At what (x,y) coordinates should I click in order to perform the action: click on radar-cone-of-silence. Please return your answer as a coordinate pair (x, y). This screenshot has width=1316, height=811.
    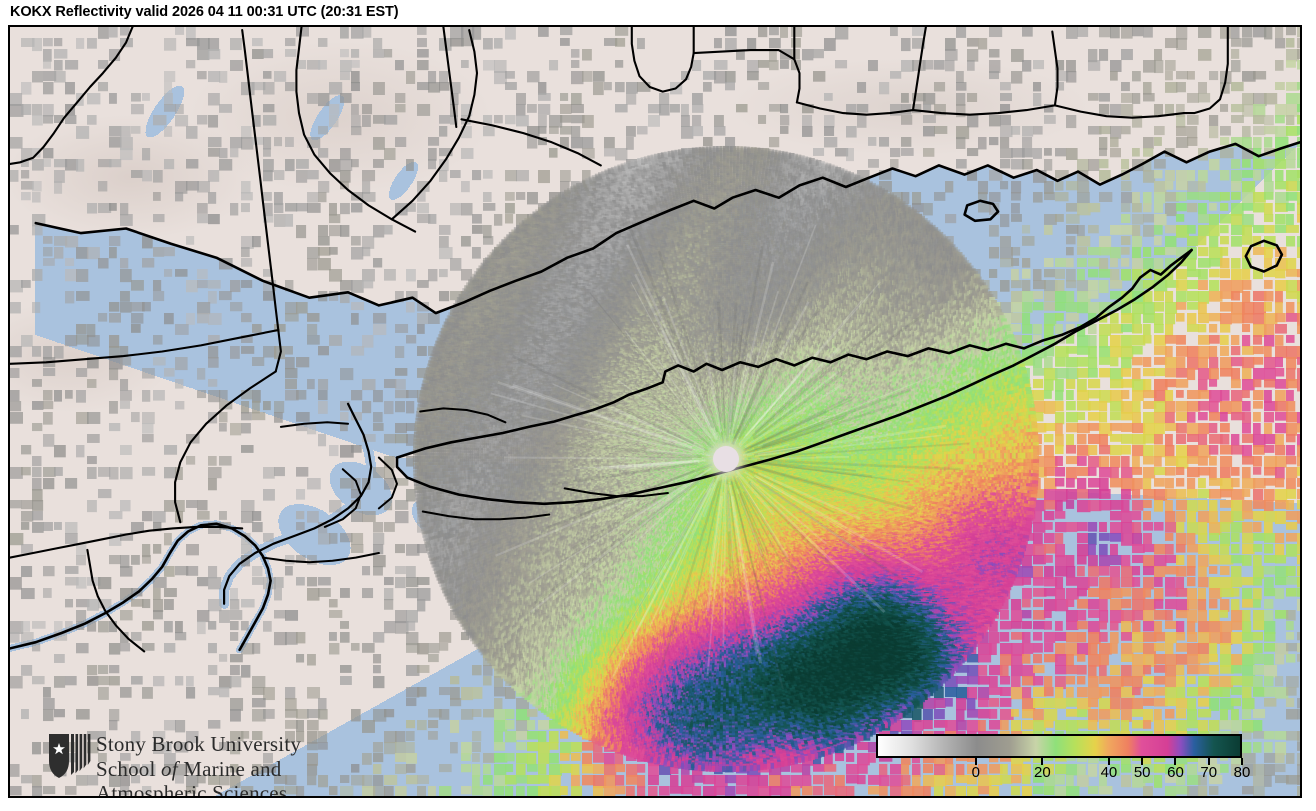
    Looking at the image, I should click on (726, 459).